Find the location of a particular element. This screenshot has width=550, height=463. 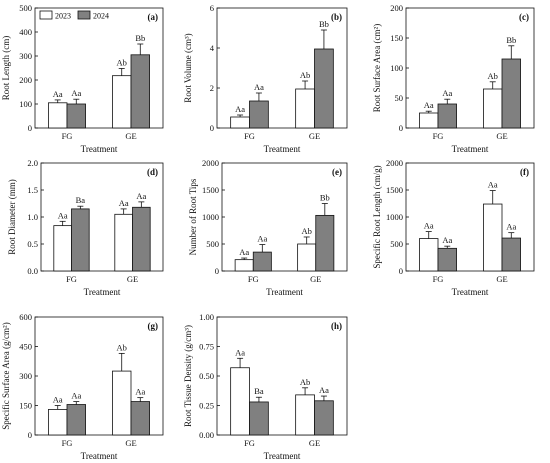

panel-c-sig-label-GE-2024: Bb is located at coordinates (511, 40).